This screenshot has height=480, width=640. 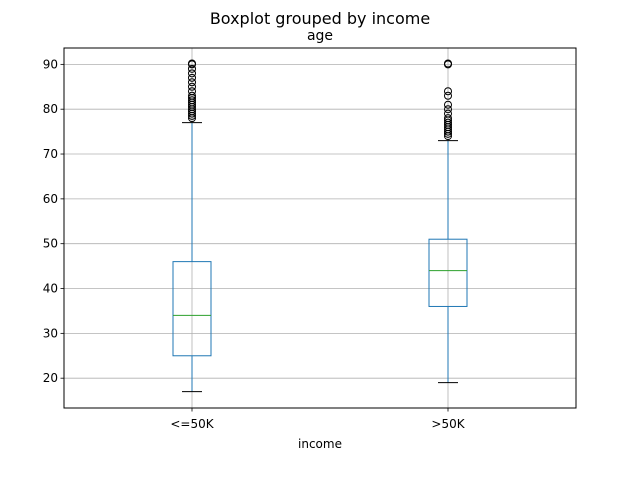 What do you see at coordinates (53, 221) in the screenshot?
I see `y-axis: 20 30 40 50 60 70 80 90` at bounding box center [53, 221].